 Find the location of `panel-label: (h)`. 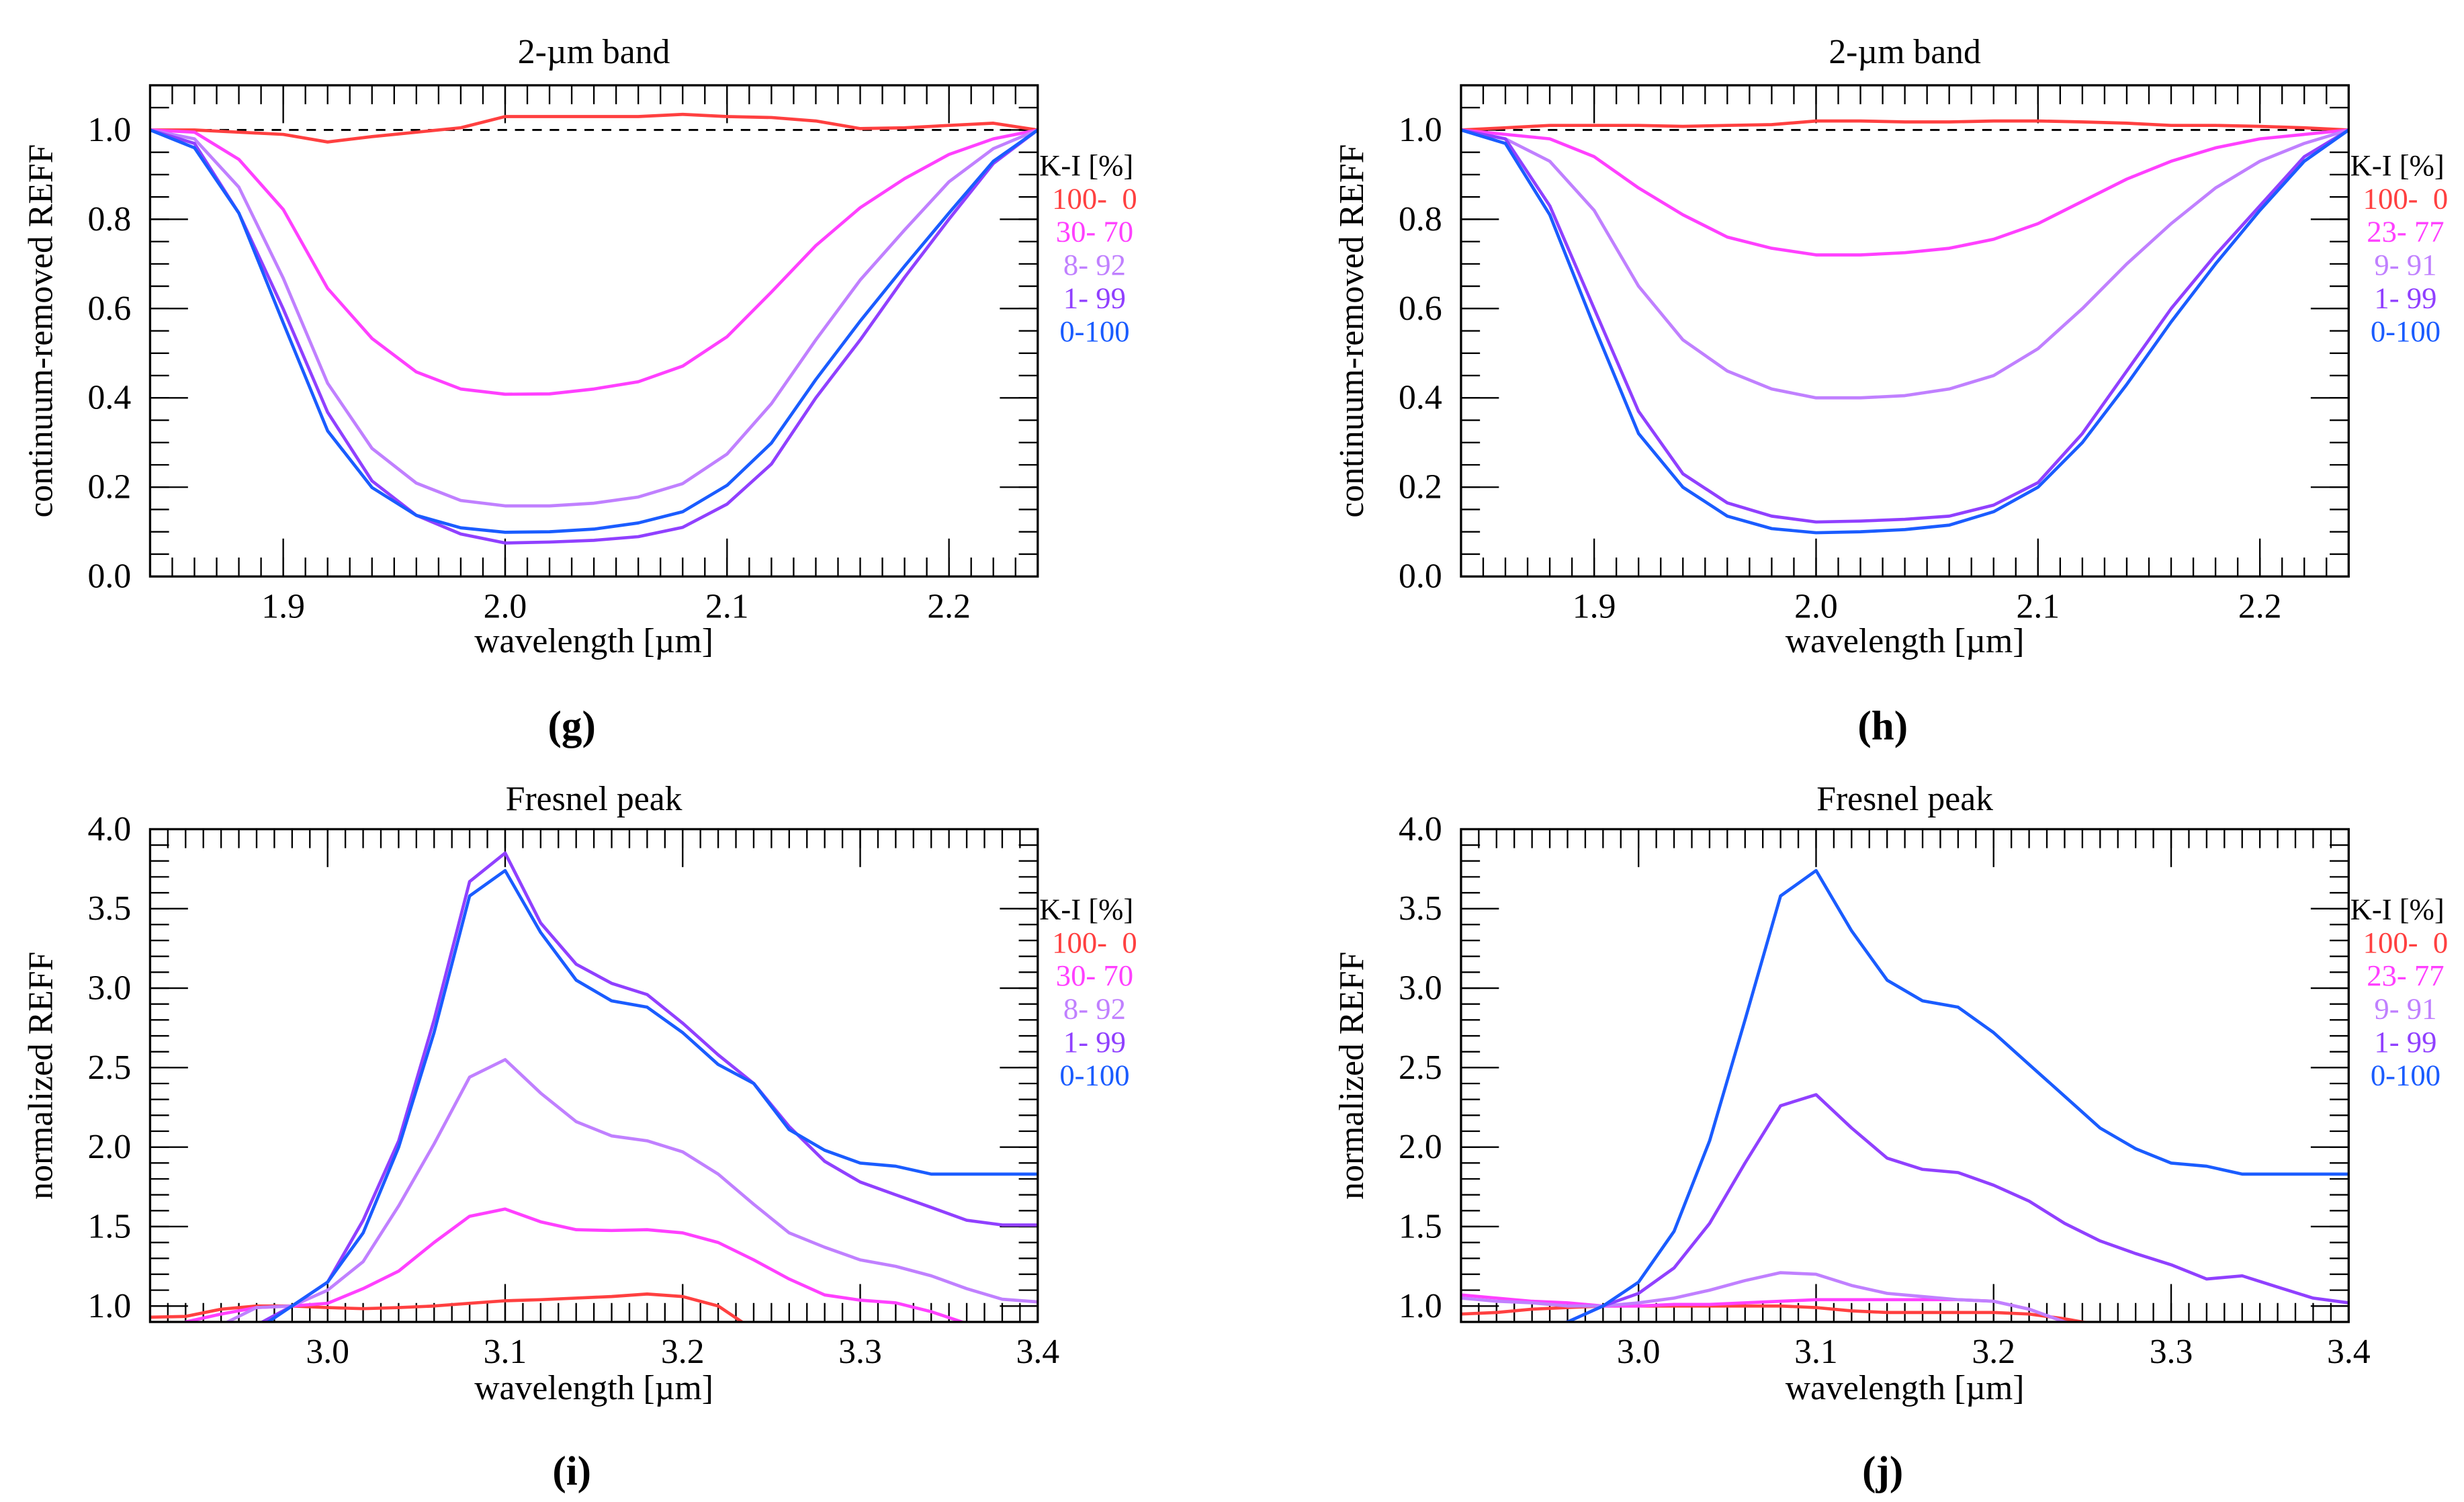

panel-label: (h) is located at coordinates (1882, 726).